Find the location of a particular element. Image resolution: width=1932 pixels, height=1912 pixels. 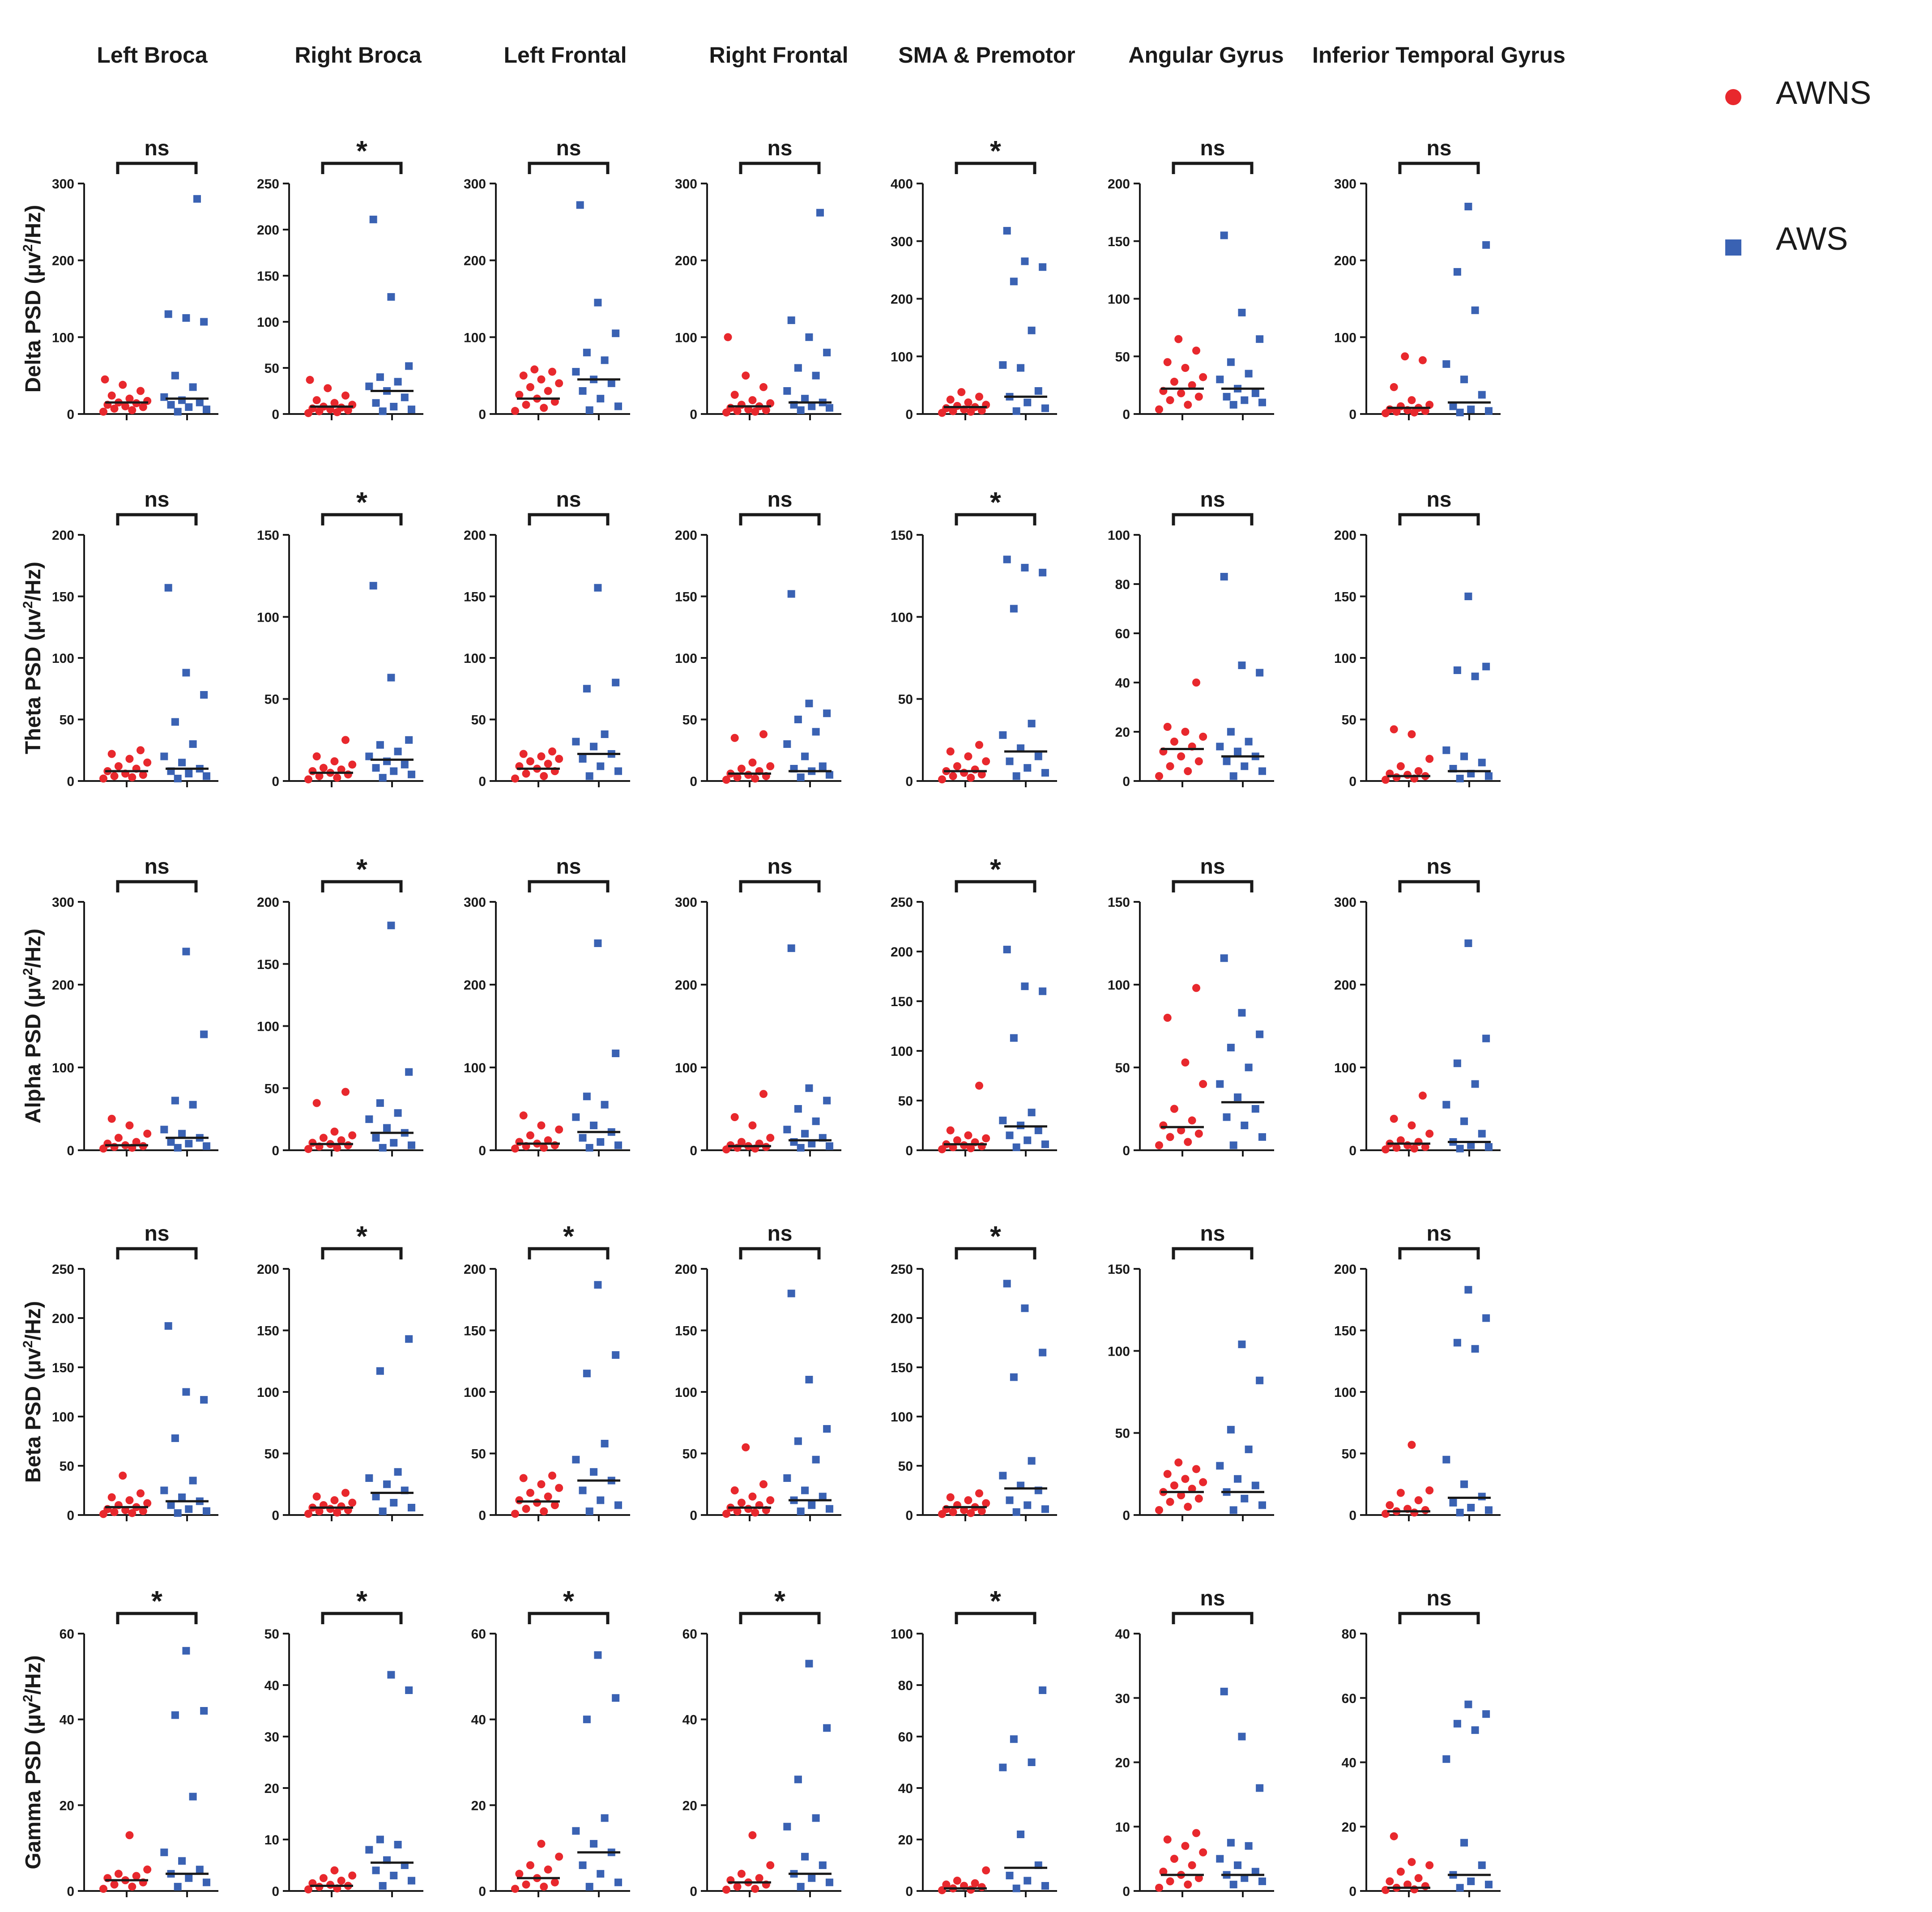

significance-label: ns is located at coordinates (156, 148).